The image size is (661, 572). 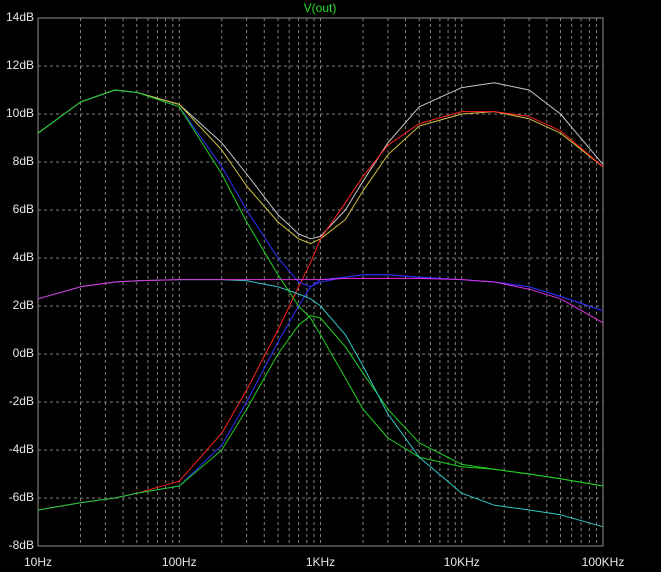 I want to click on y-tick-label: 6dB, so click(x=23, y=209).